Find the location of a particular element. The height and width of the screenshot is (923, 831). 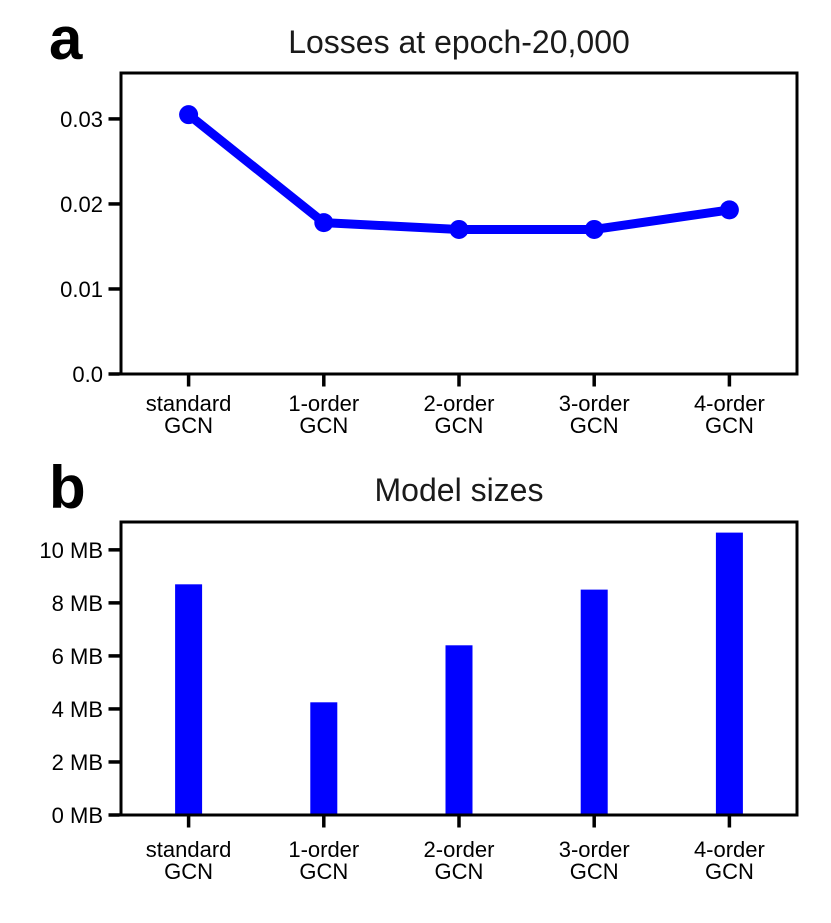

y-tick-label: 6 MB is located at coordinates (77, 656).